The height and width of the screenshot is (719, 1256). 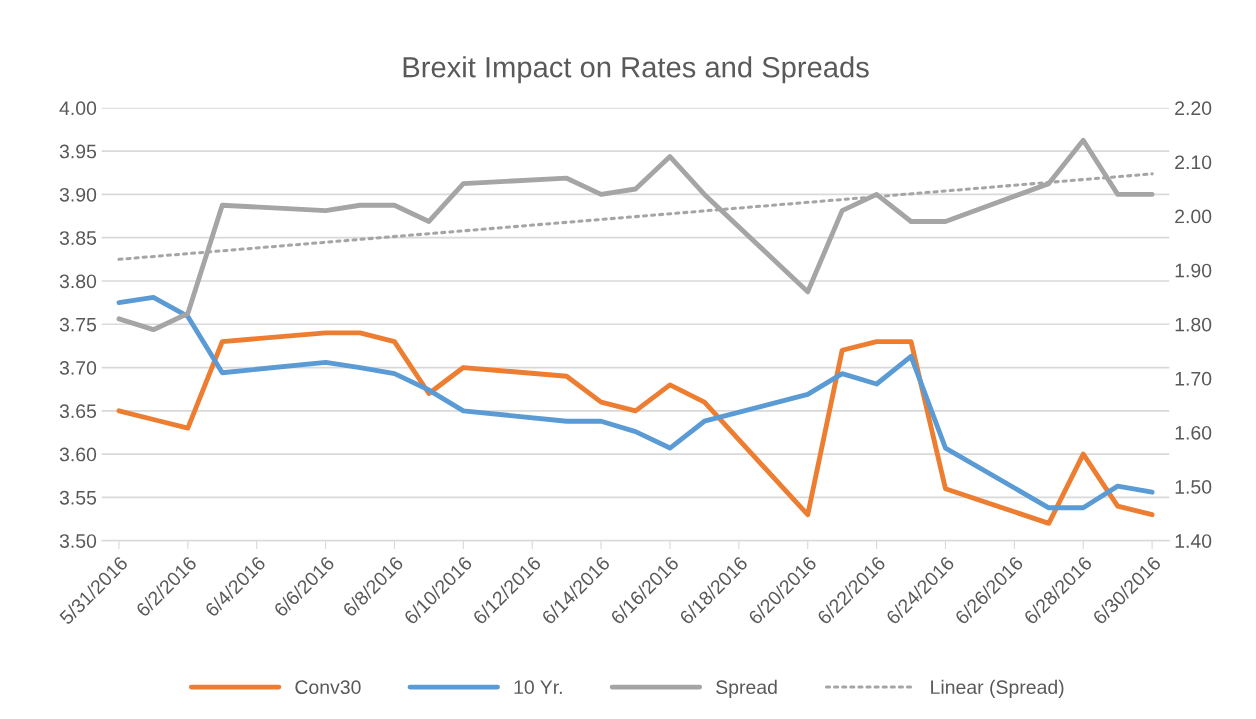 I want to click on y2-tick-label: 1.70, so click(x=1193, y=378).